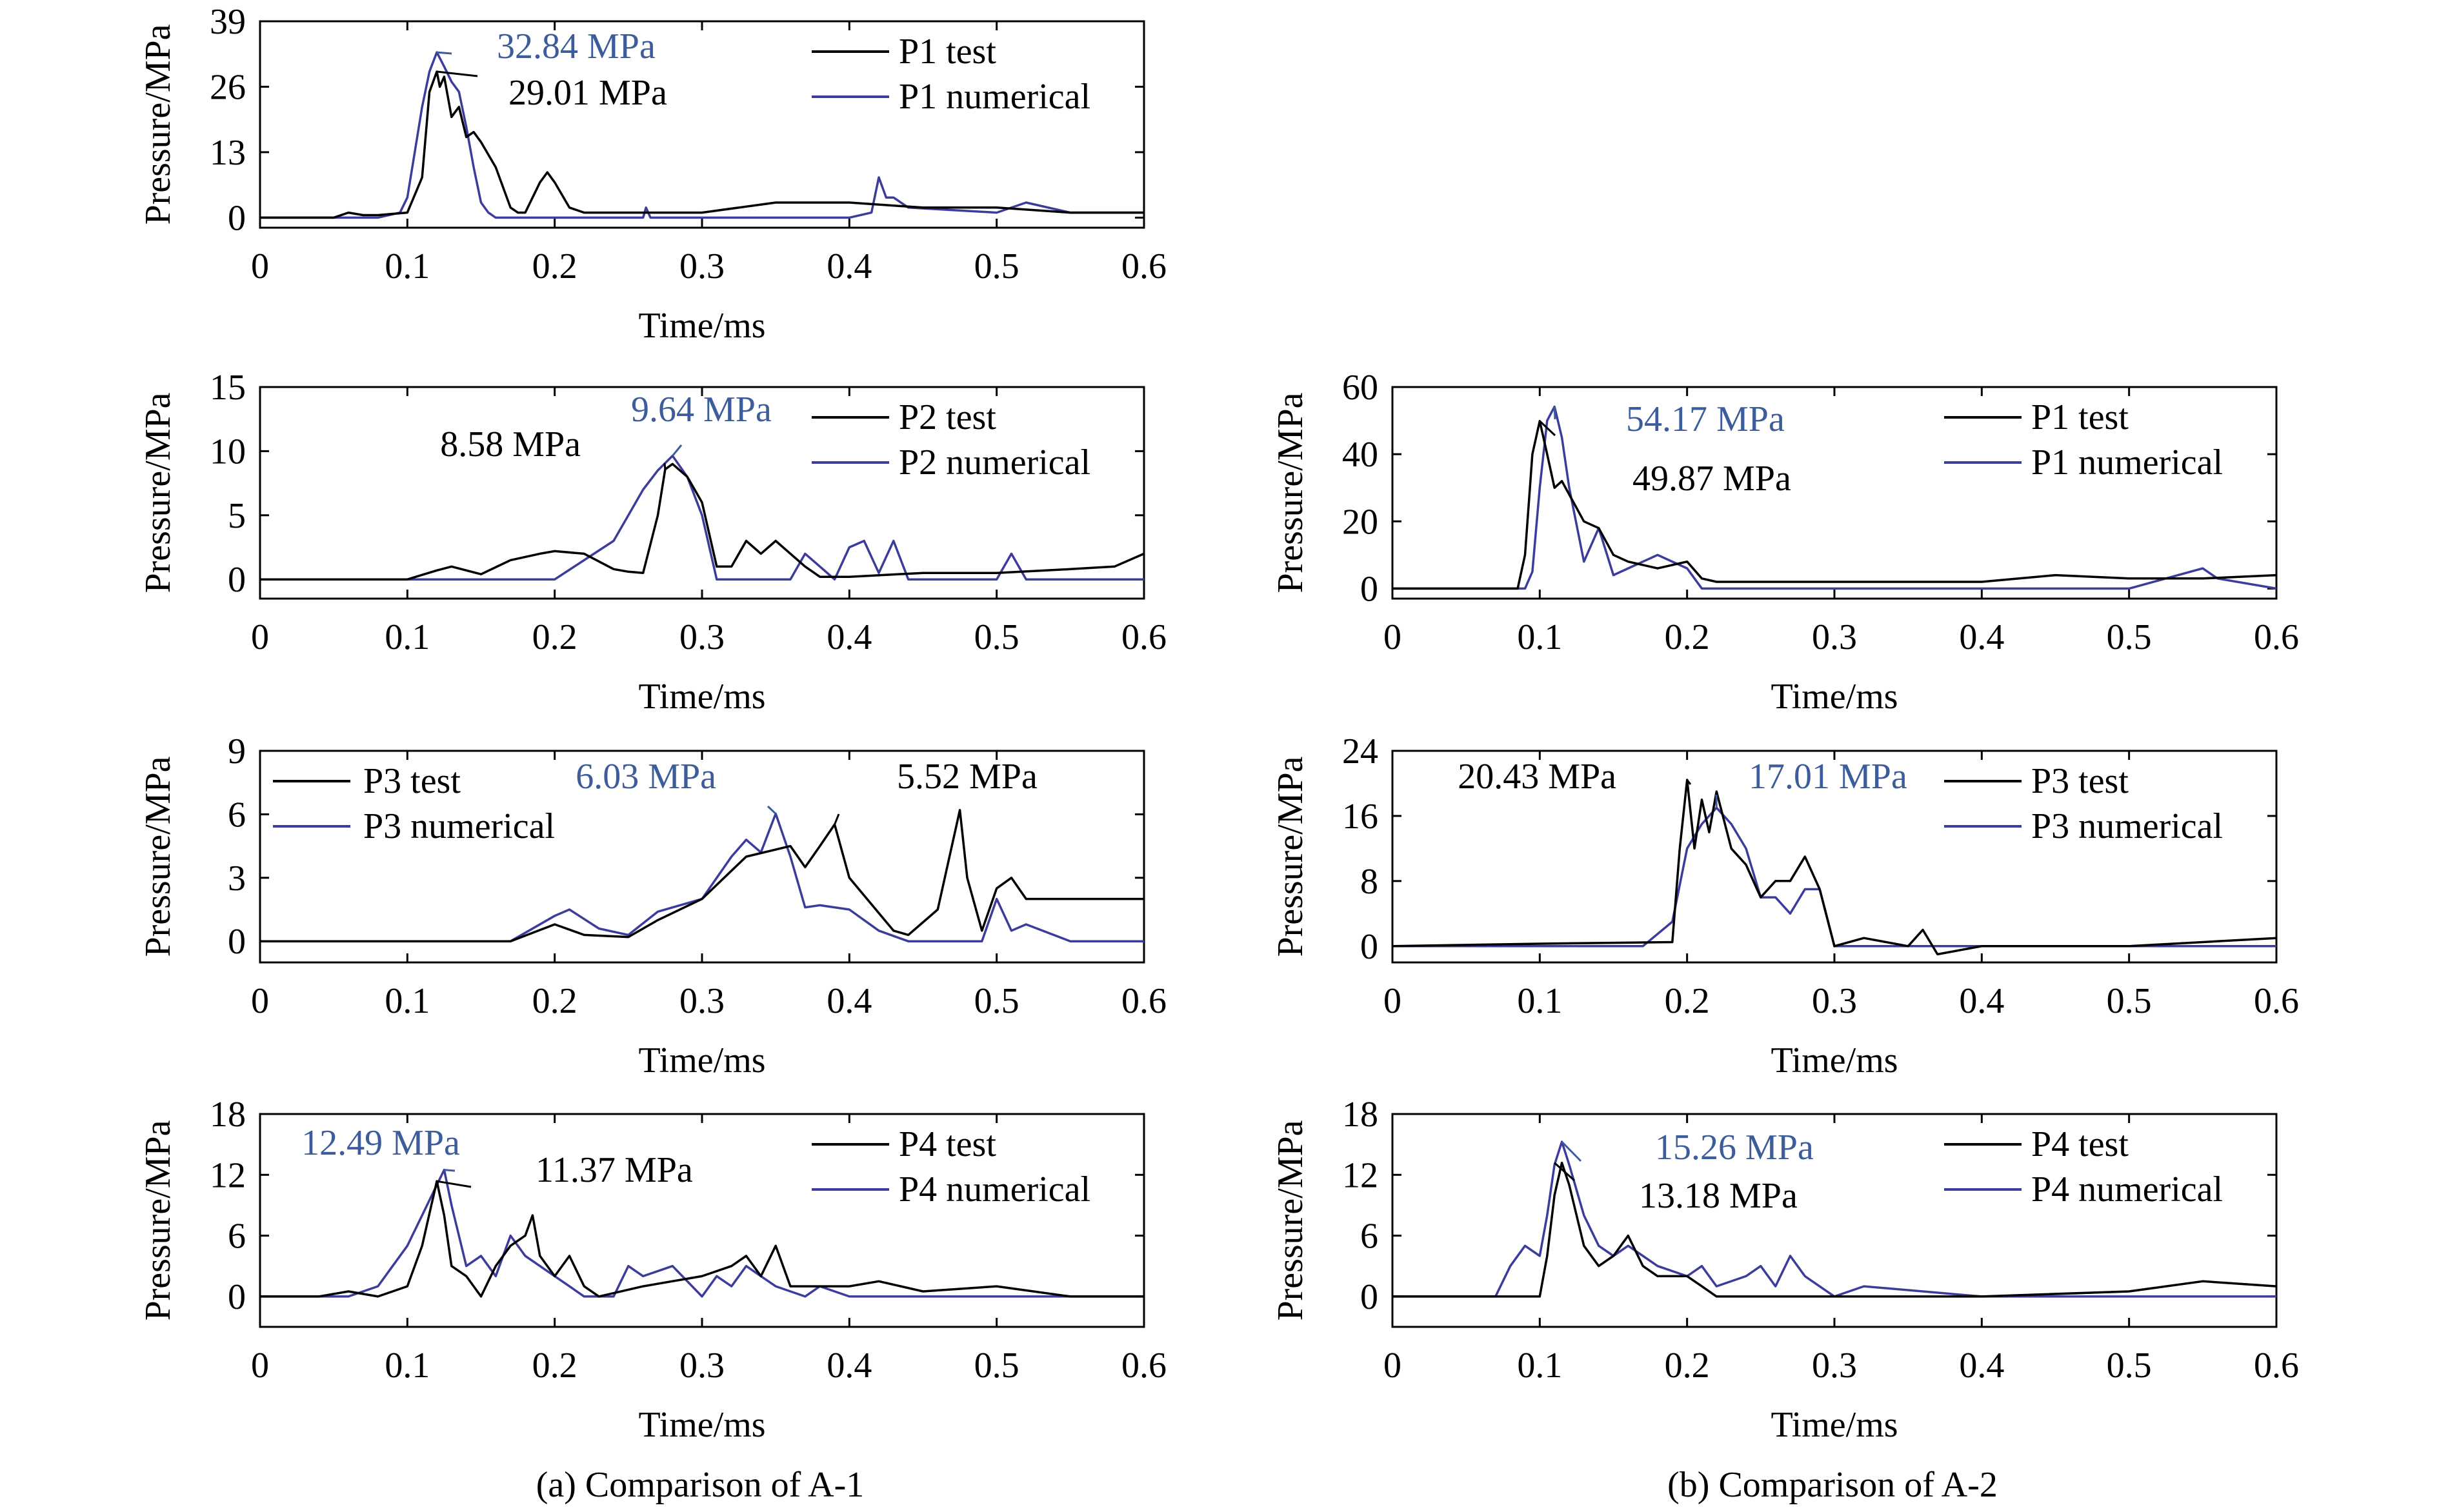 The width and height of the screenshot is (2439, 1512). Describe the element at coordinates (1735, 1148) in the screenshot. I see `peak-annotation: 15.26 MPa` at that location.